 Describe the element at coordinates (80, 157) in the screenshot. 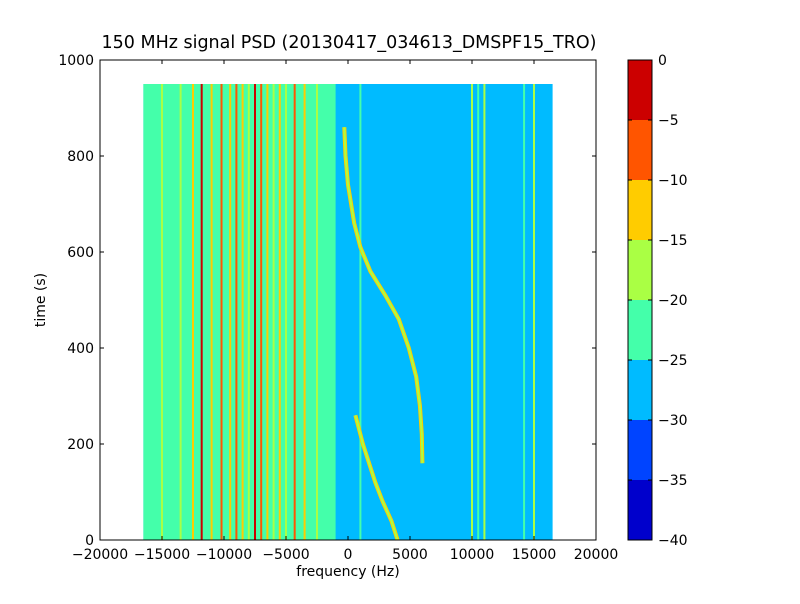

I see `y-tick-label: 800` at that location.